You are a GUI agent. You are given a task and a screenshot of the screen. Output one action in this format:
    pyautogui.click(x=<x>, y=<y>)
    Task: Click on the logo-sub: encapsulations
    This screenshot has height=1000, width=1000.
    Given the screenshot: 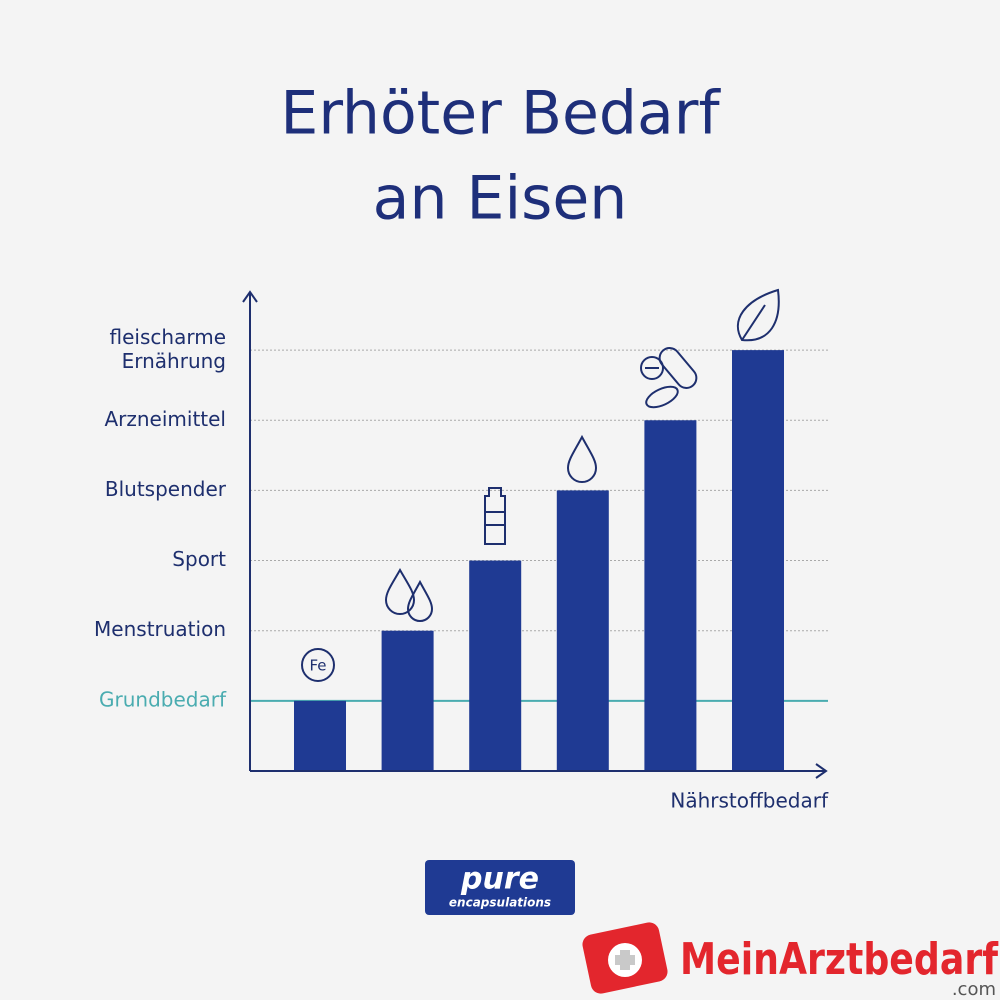 What is the action you would take?
    pyautogui.click(x=500, y=903)
    